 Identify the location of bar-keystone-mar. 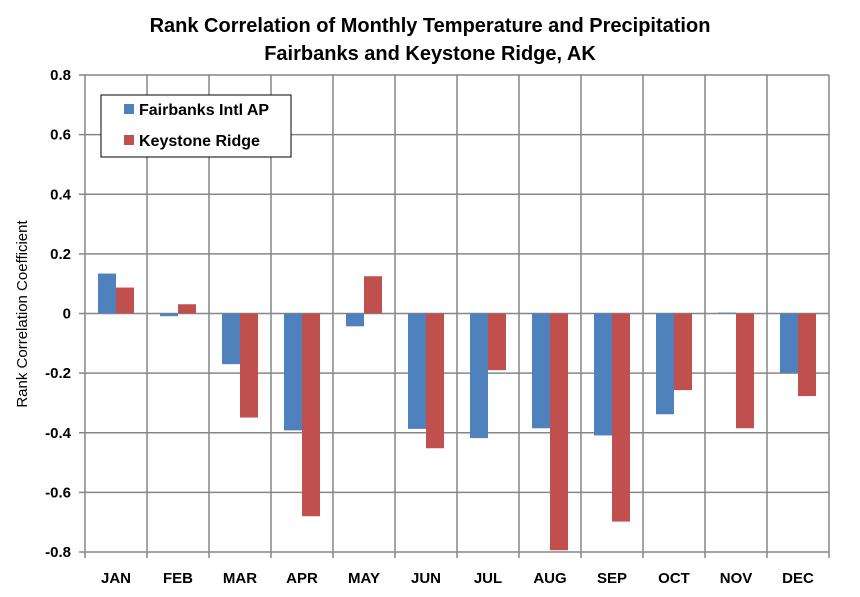
(249, 365).